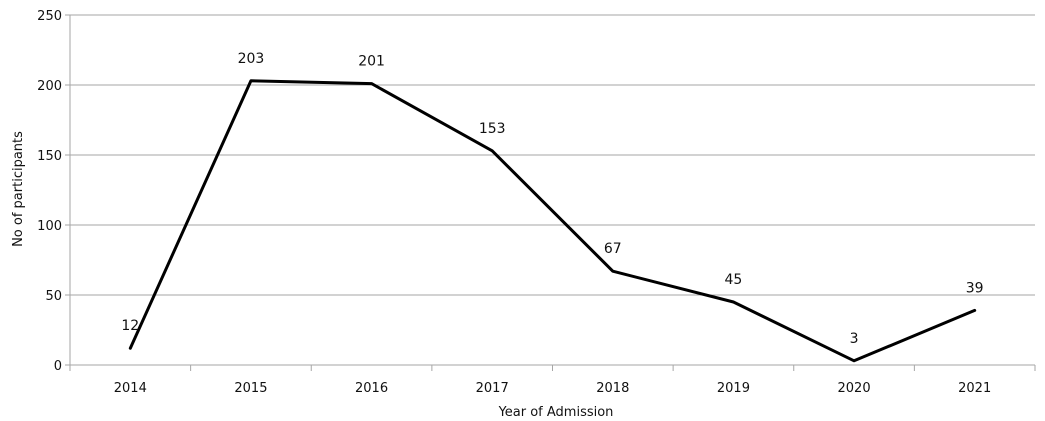  What do you see at coordinates (371, 388) in the screenshot?
I see `x-tick-label: 2016` at bounding box center [371, 388].